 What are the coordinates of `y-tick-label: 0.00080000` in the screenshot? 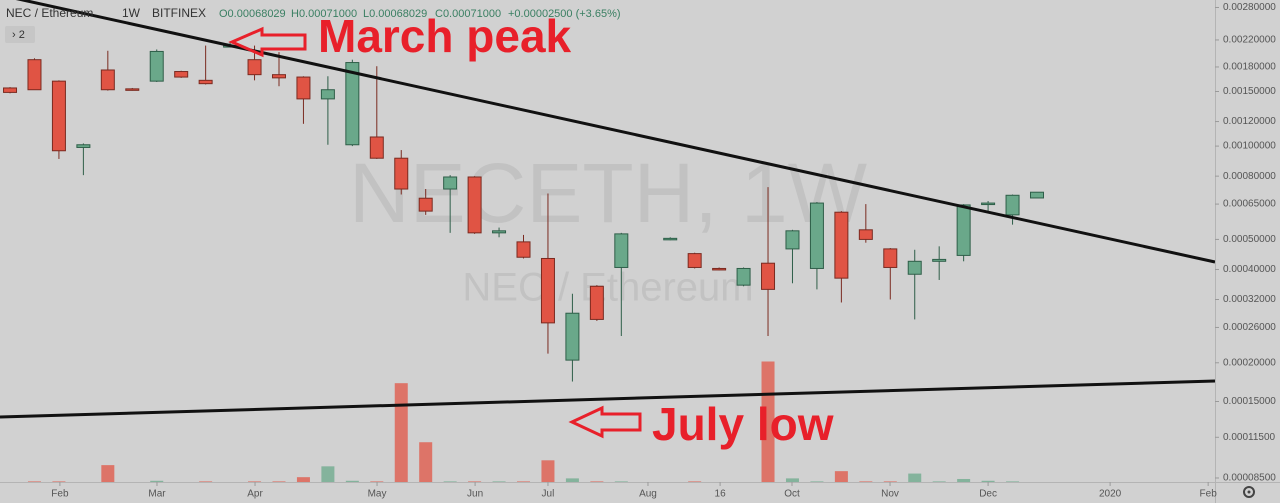 It's located at (1249, 176).